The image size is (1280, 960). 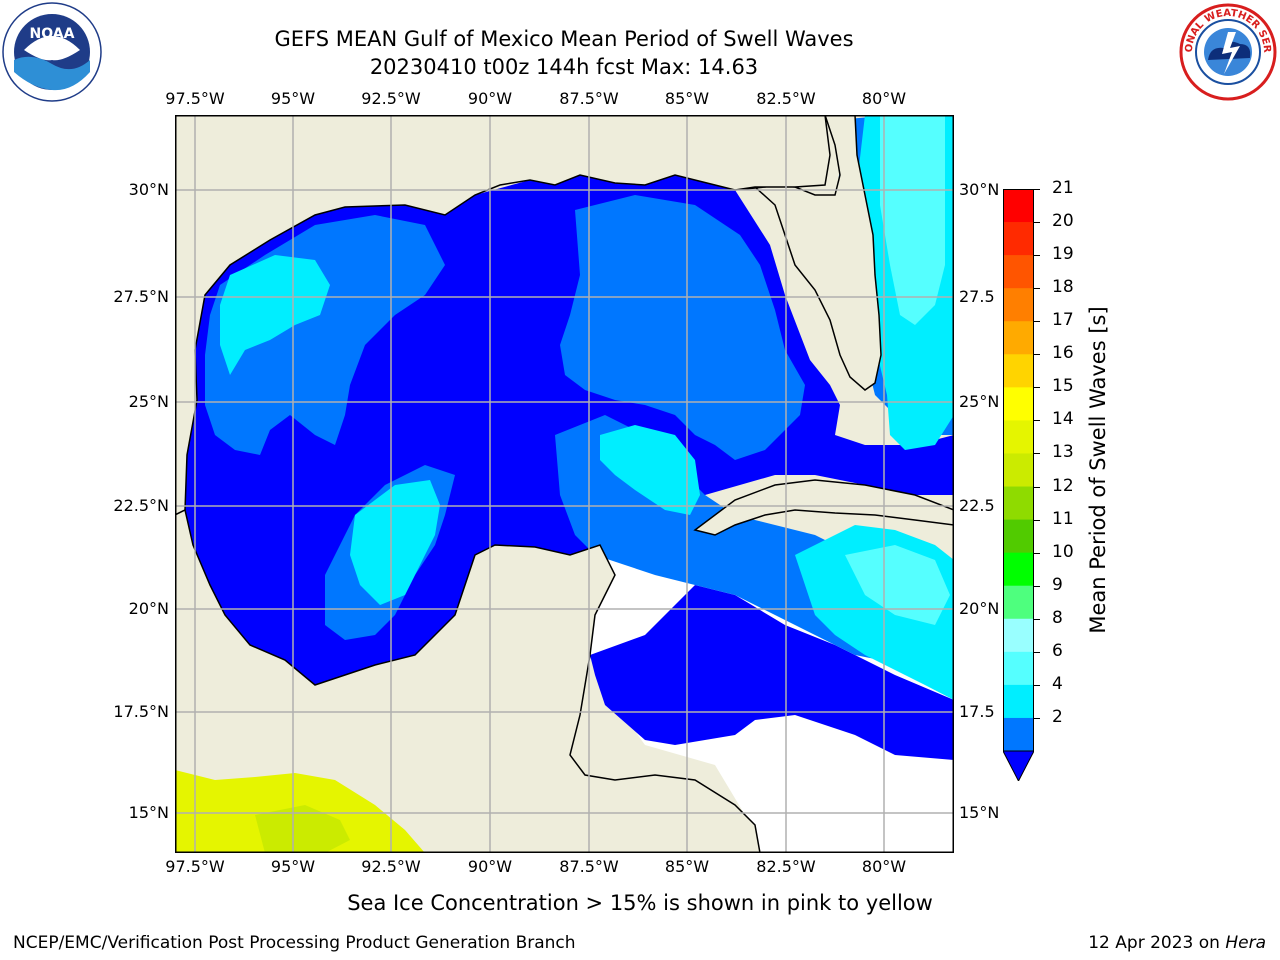 What do you see at coordinates (1063, 254) in the screenshot?
I see `colorbar-tick-label: 19` at bounding box center [1063, 254].